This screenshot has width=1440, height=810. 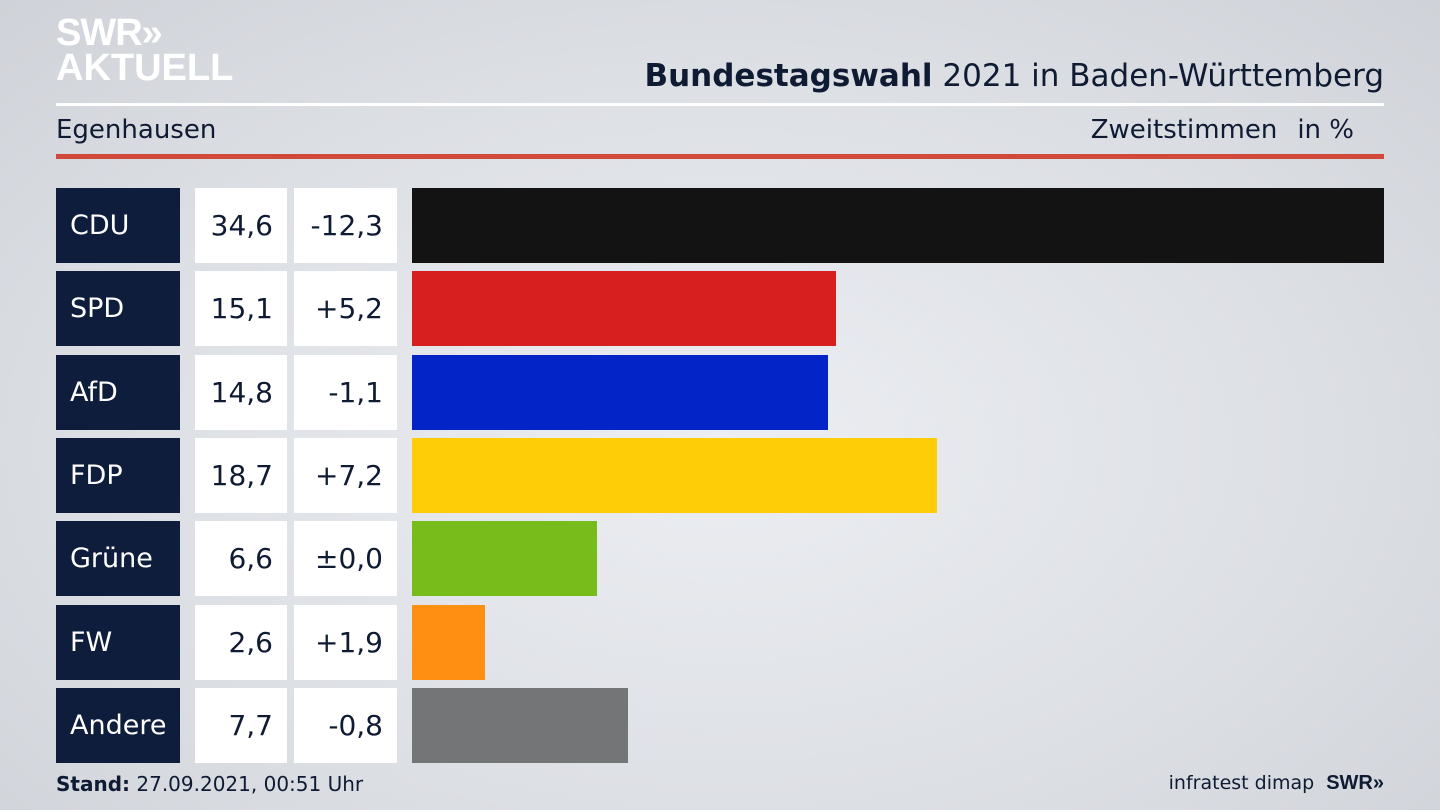 What do you see at coordinates (241, 475) in the screenshot?
I see `value-label: 18,7` at bounding box center [241, 475].